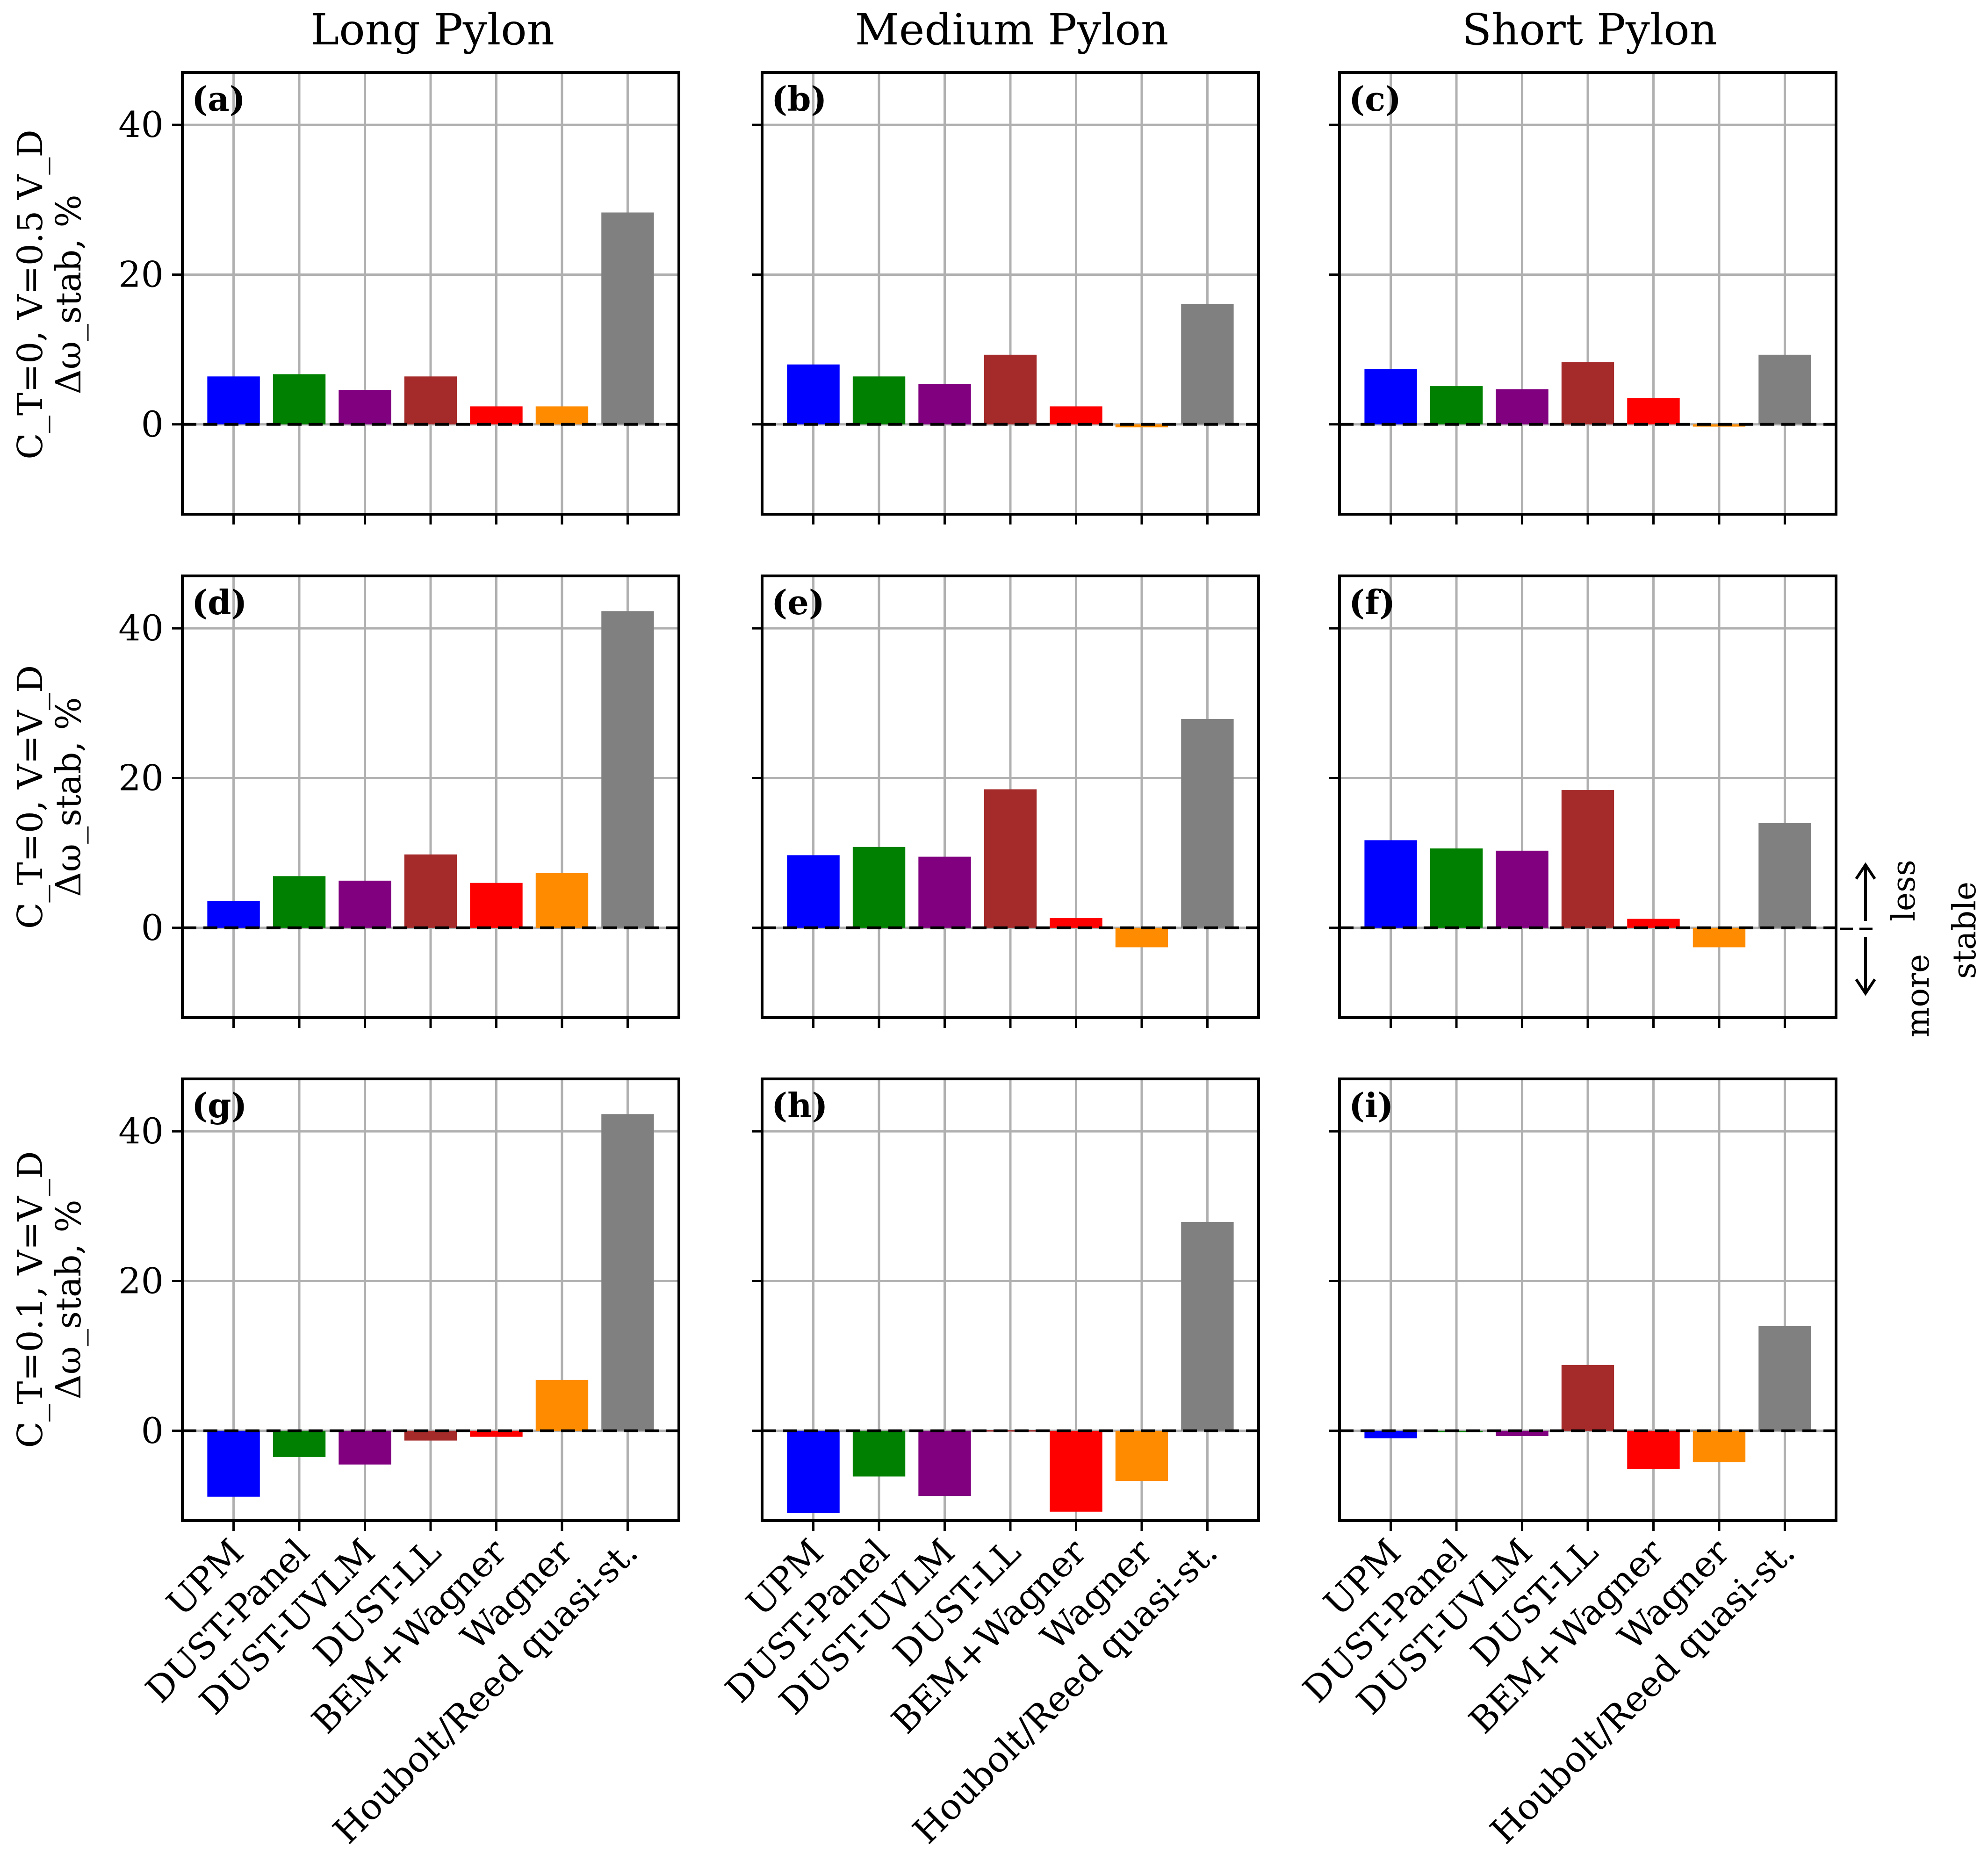 This screenshot has height=1875, width=1988. What do you see at coordinates (1911, 949) in the screenshot?
I see `stability-annotation: less more stable` at bounding box center [1911, 949].